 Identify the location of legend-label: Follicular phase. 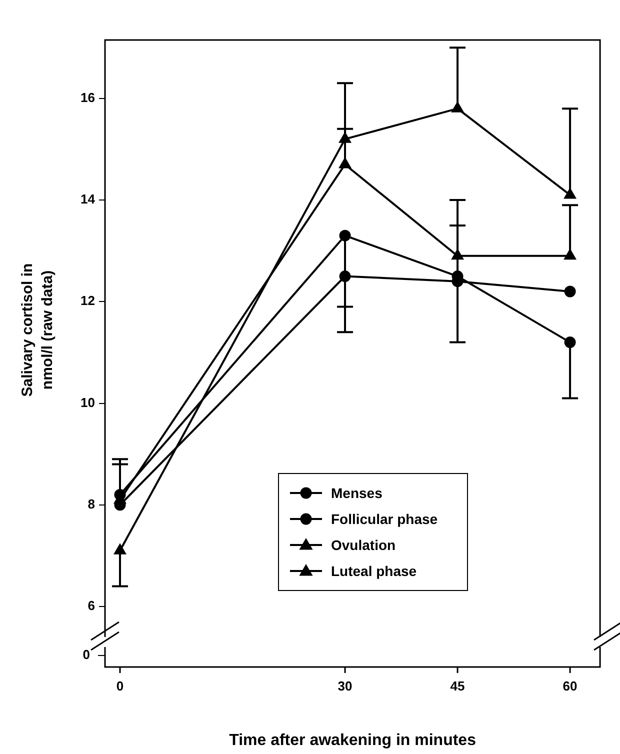
(384, 519).